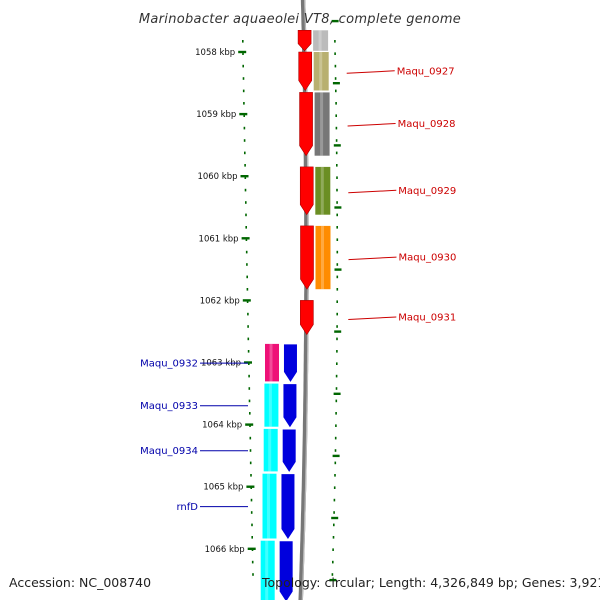  Describe the element at coordinates (427, 318) in the screenshot. I see `gene-label: Maqu_0931` at that location.